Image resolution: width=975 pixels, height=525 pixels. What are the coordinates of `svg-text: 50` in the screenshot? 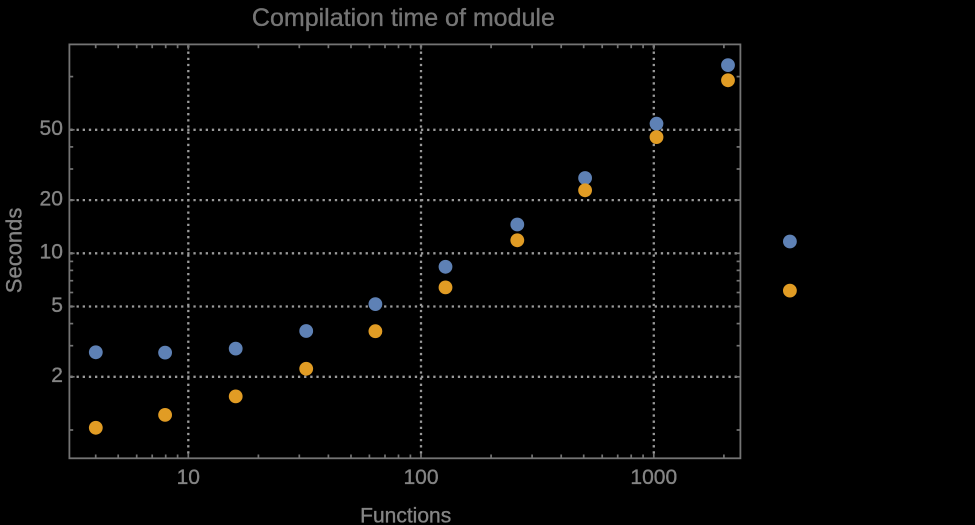 It's located at (51, 128).